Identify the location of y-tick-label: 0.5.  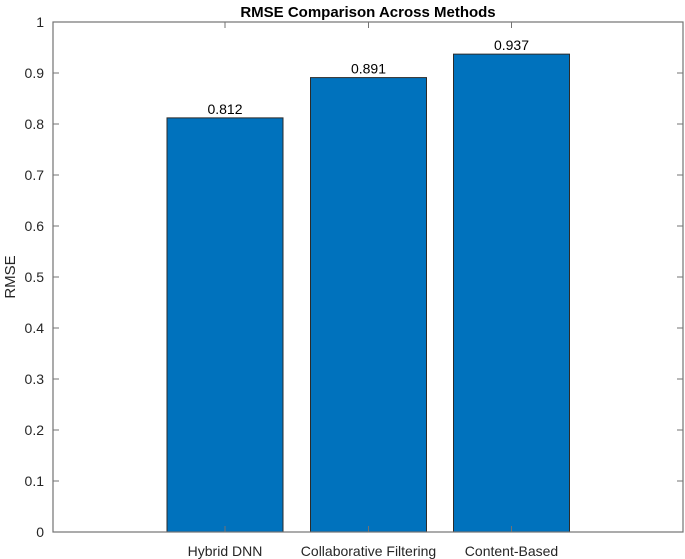
(35, 277).